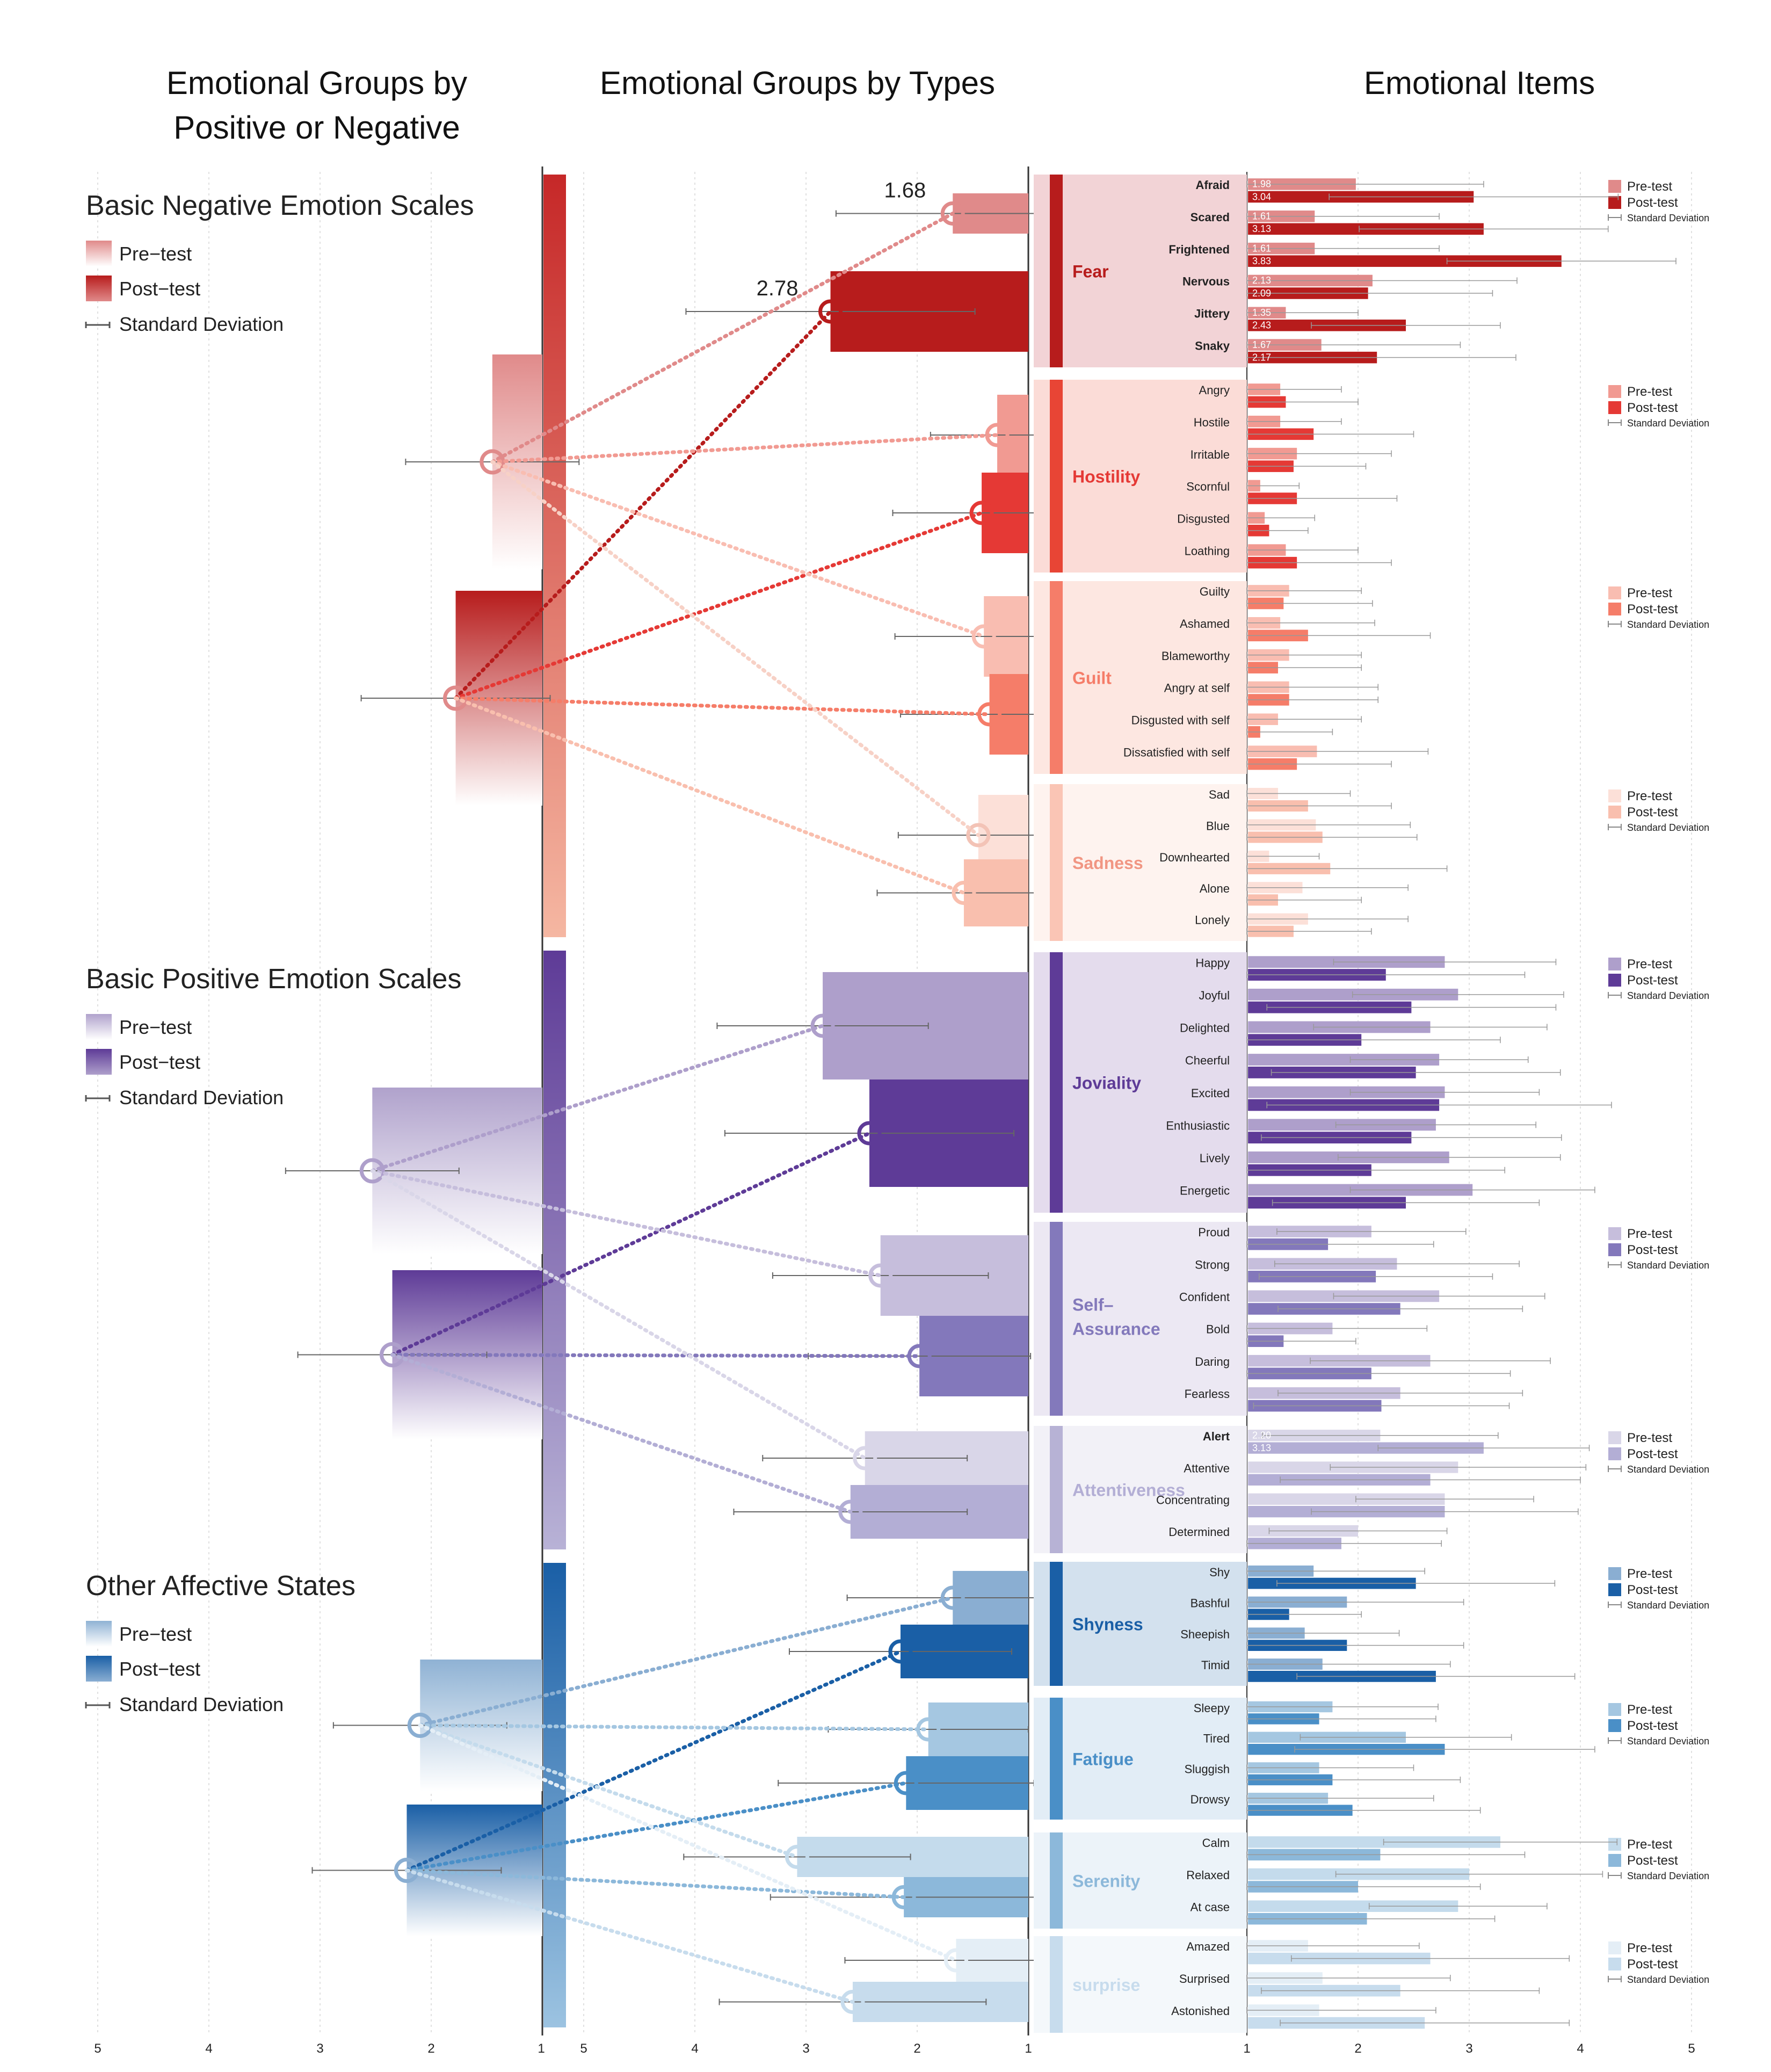 This screenshot has height=2072, width=1771. Describe the element at coordinates (97, 2048) in the screenshot. I see `left-tick-label: 5` at that location.